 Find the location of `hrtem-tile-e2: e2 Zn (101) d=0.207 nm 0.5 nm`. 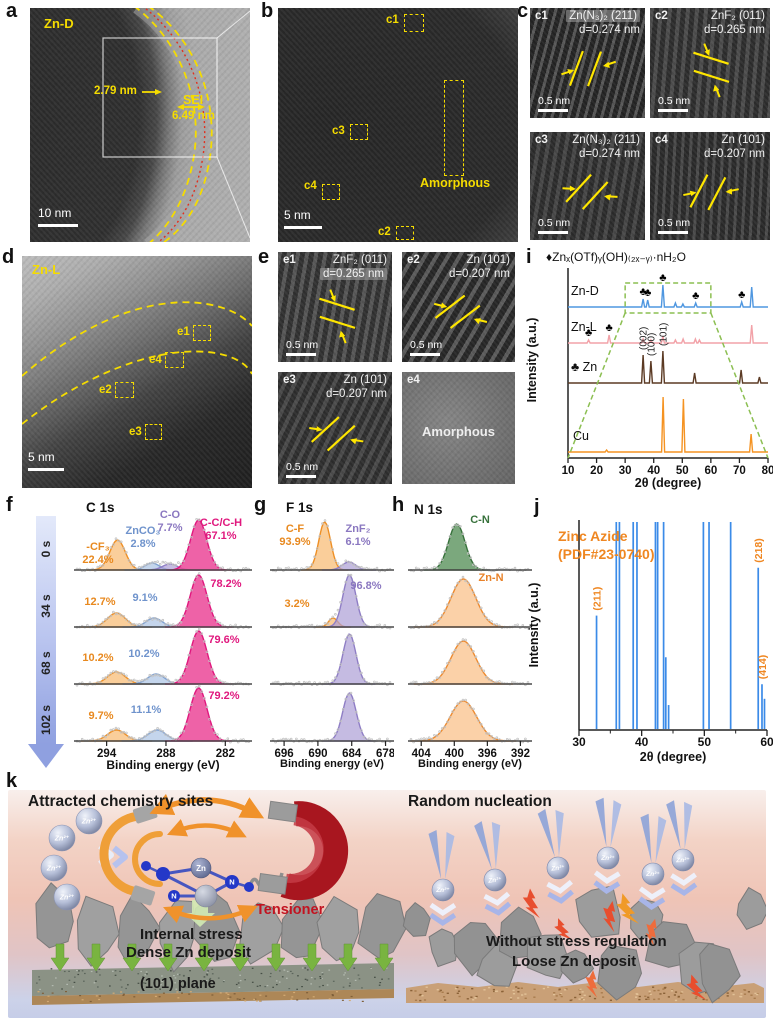

hrtem-tile-e2: e2 Zn (101) d=0.207 nm 0.5 nm is located at coordinates (458, 307).